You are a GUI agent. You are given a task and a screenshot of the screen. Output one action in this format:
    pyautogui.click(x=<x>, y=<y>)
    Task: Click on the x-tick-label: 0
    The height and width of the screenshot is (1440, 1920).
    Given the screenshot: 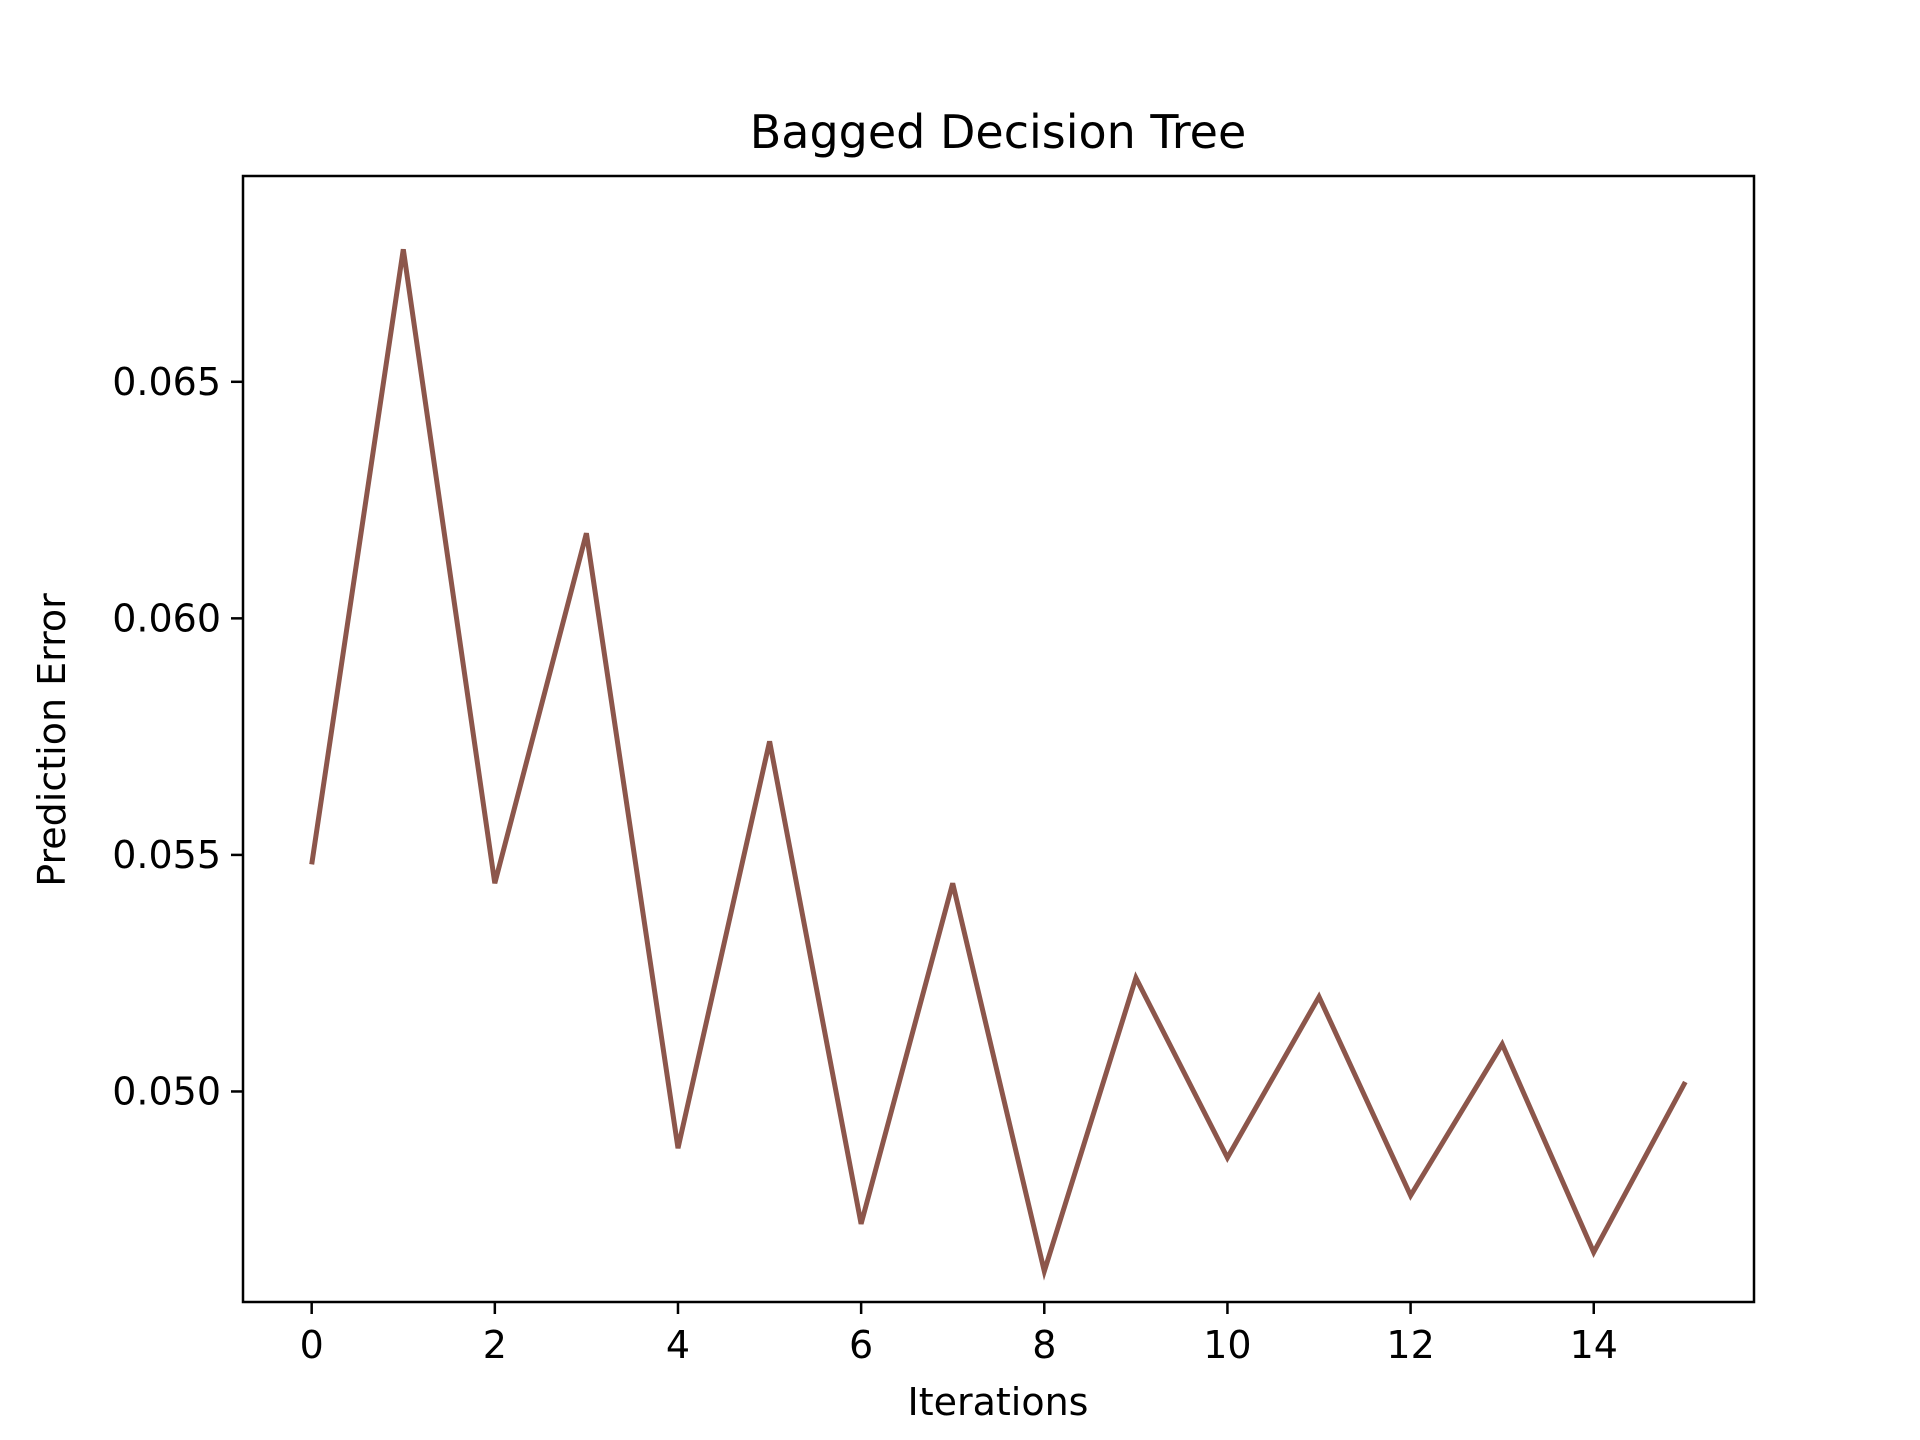 What is the action you would take?
    pyautogui.click(x=312, y=1345)
    